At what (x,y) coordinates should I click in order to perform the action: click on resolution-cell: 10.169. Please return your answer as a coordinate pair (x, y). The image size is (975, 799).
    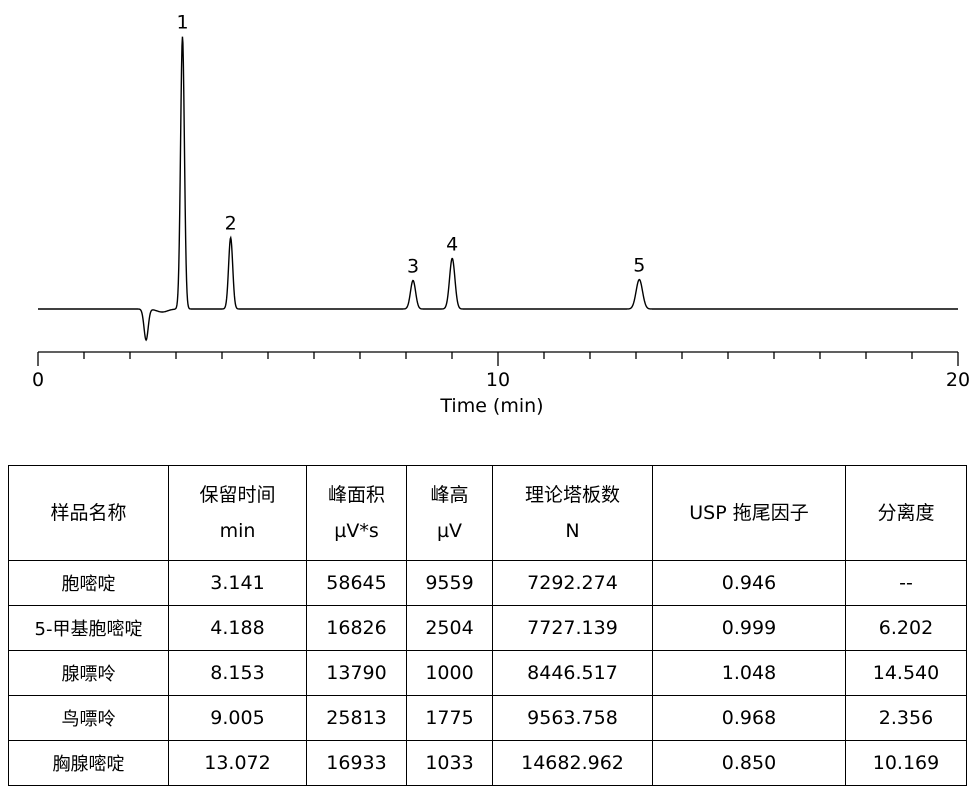
    Looking at the image, I should click on (906, 763).